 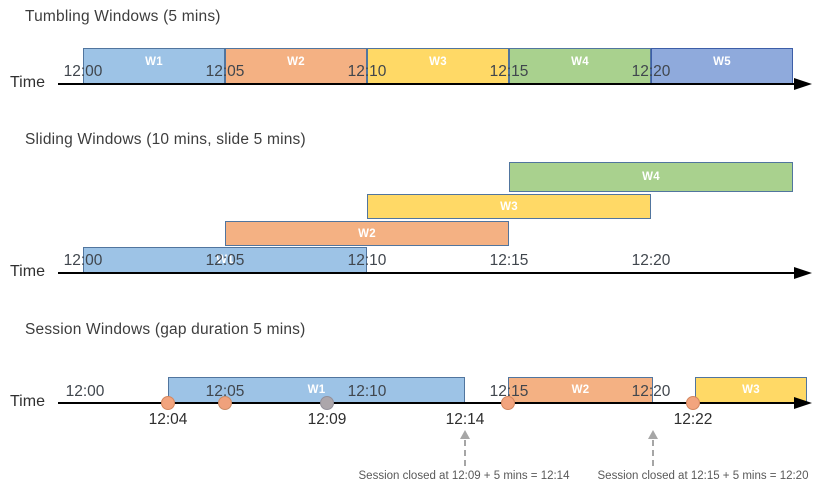 I want to click on sliding-section-title: Sliding Windows (10 mins, slide 5 mins), so click(x=165, y=139).